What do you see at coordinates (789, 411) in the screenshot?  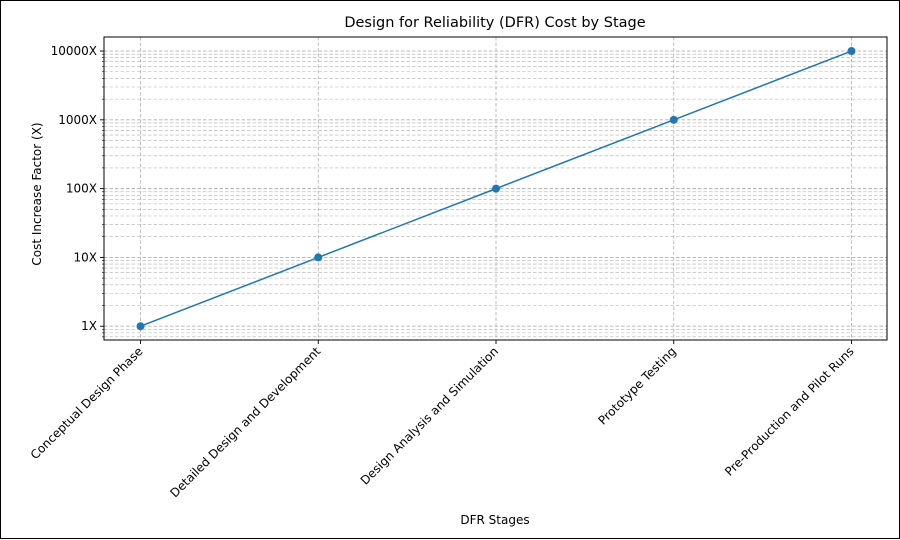 I see `x-tick-label: Pre-Production and Pilot Runs` at bounding box center [789, 411].